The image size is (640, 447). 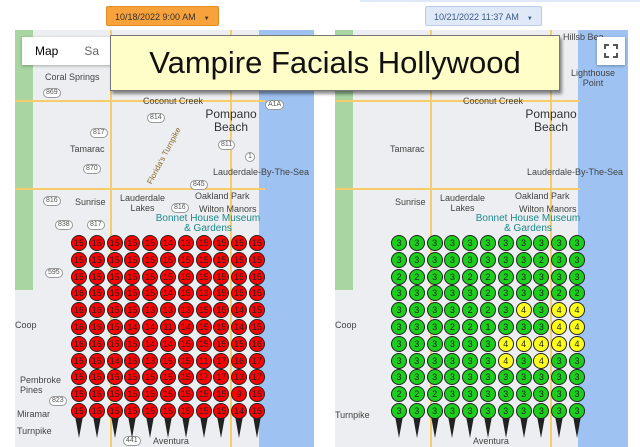 I want to click on rank-pin: 11, so click(x=168, y=327).